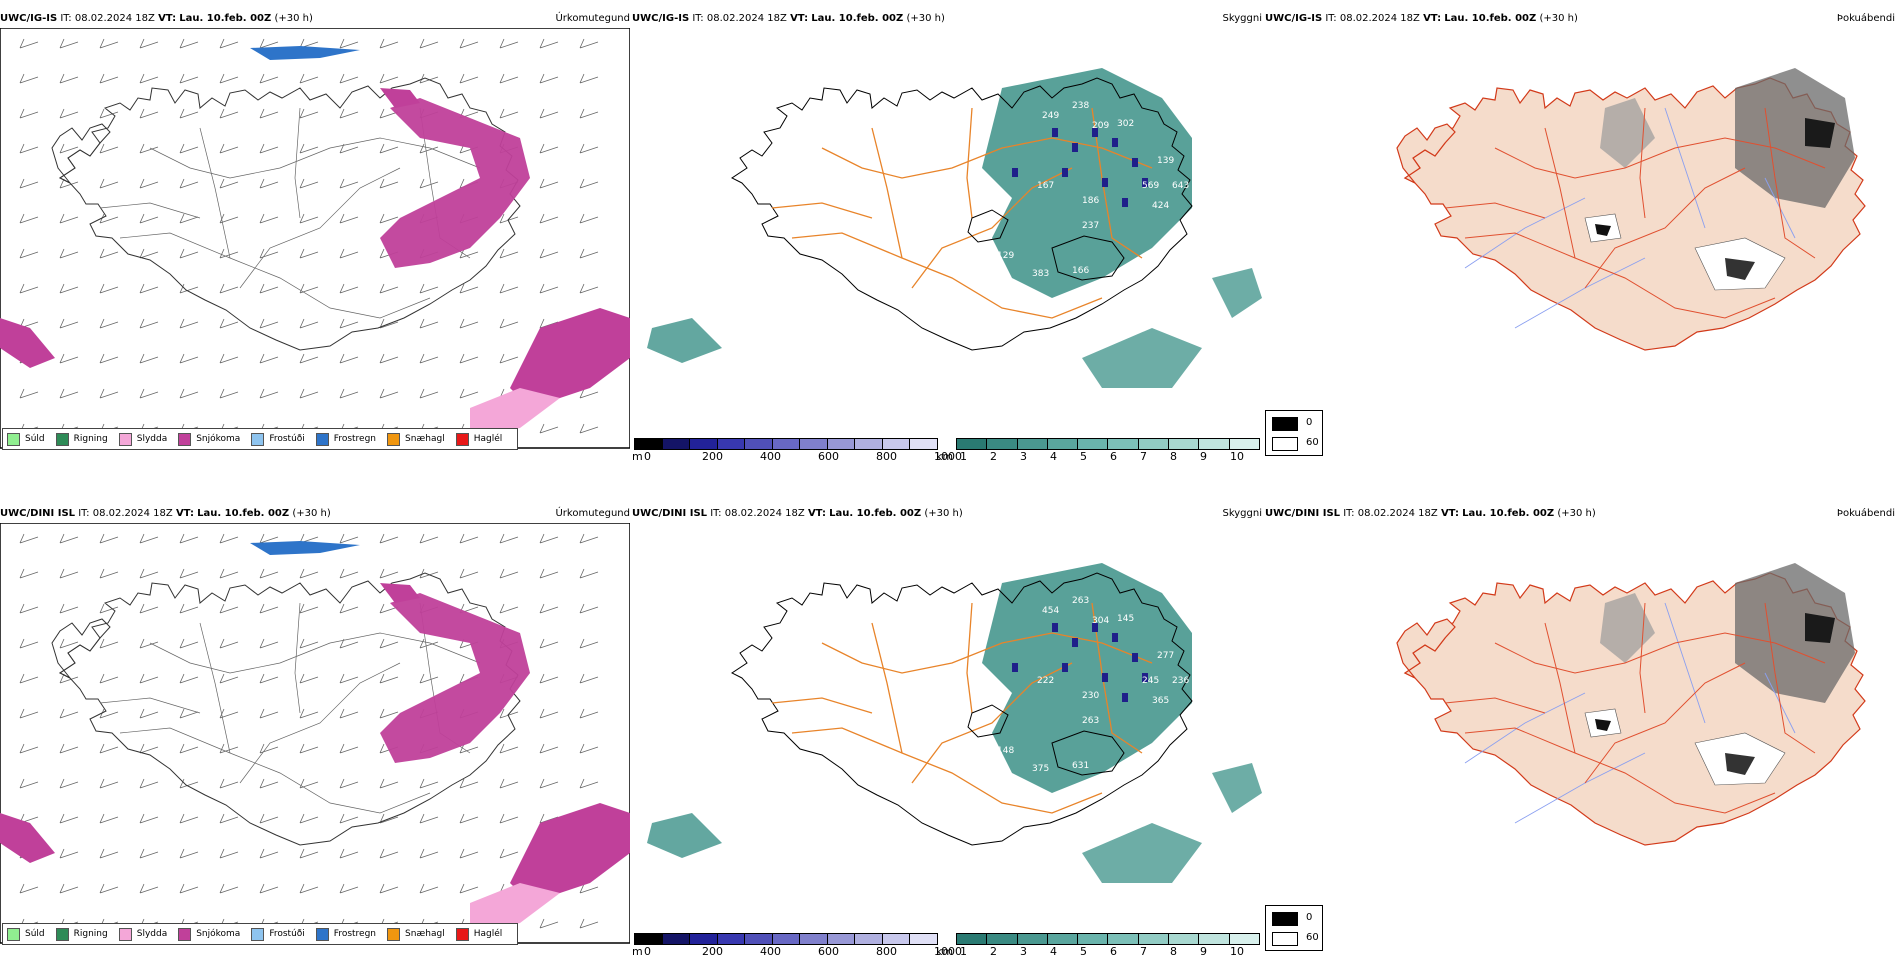 The image size is (1900, 967). Describe the element at coordinates (1200, 661) in the screenshot. I see `visibility-label: 982` at that location.